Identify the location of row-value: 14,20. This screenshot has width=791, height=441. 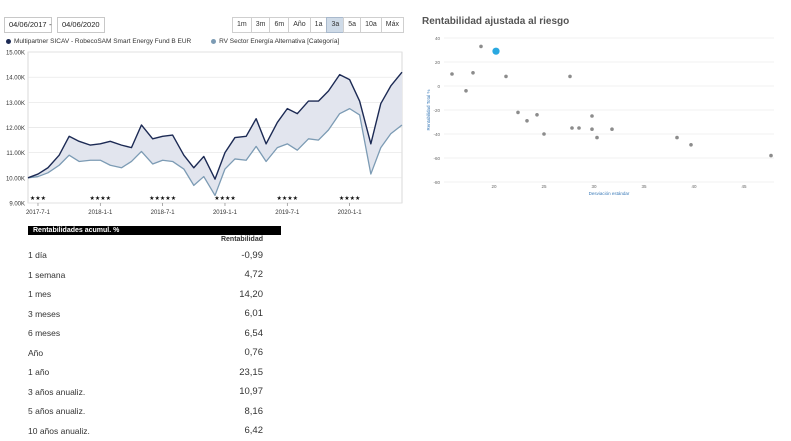
(251, 294).